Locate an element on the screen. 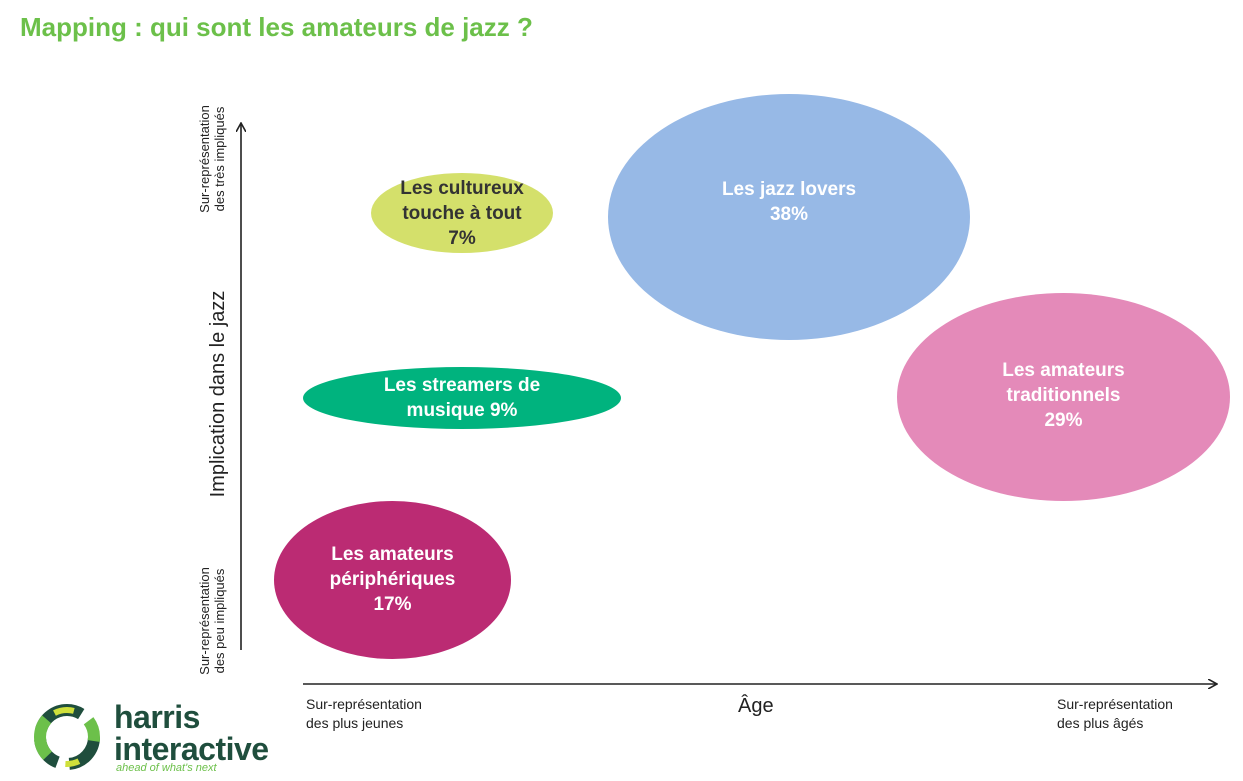  bubble-traditionnels-label: Les amateurs traditionnels 29% is located at coordinates (1063, 395).